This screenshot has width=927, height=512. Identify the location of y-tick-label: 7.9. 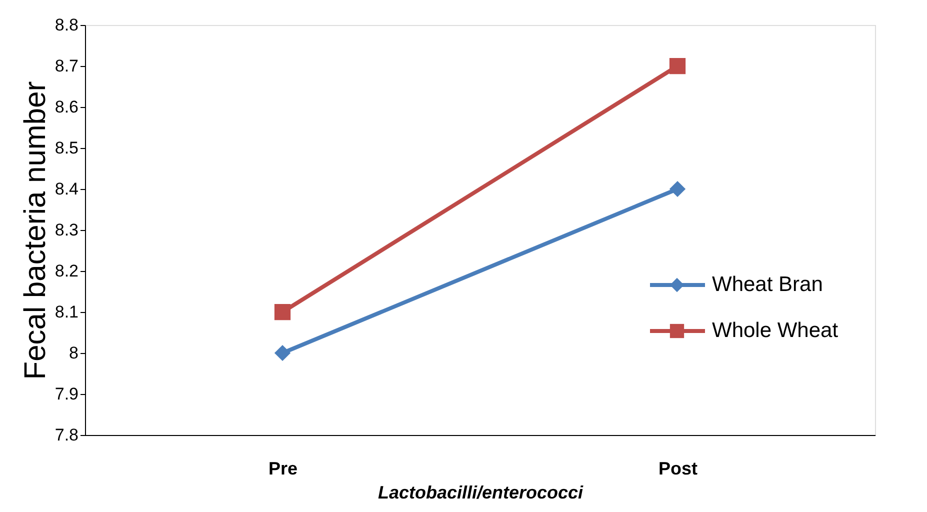
(66, 394).